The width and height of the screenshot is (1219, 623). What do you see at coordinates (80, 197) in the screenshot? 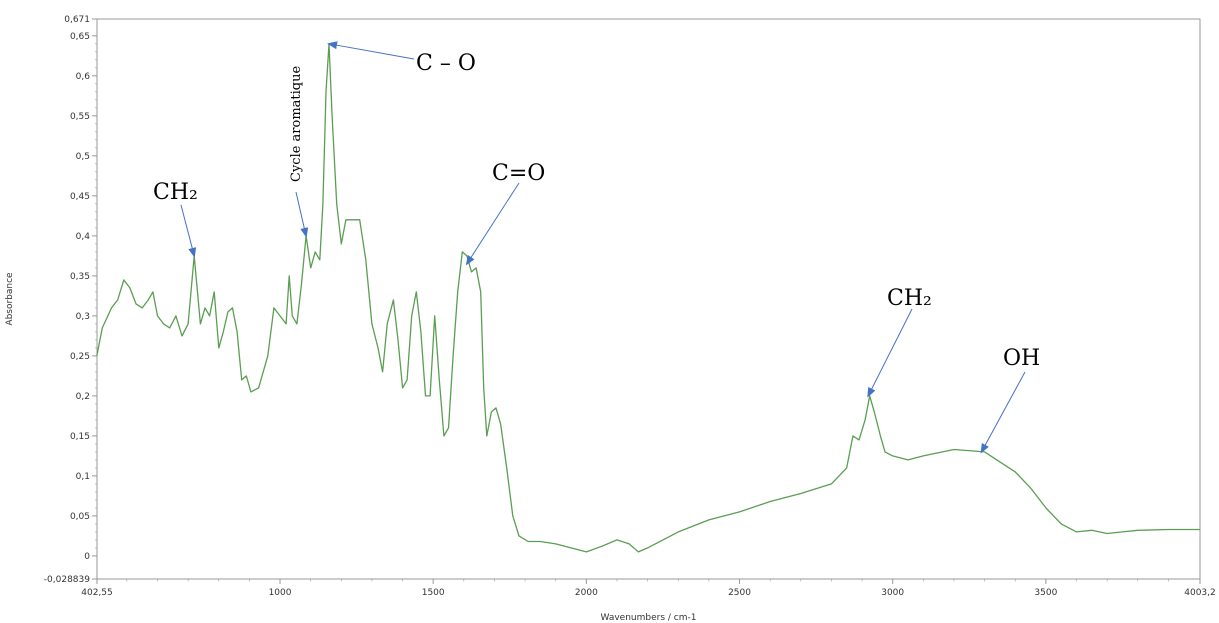
I see `y-tick-label: 0,45` at bounding box center [80, 197].